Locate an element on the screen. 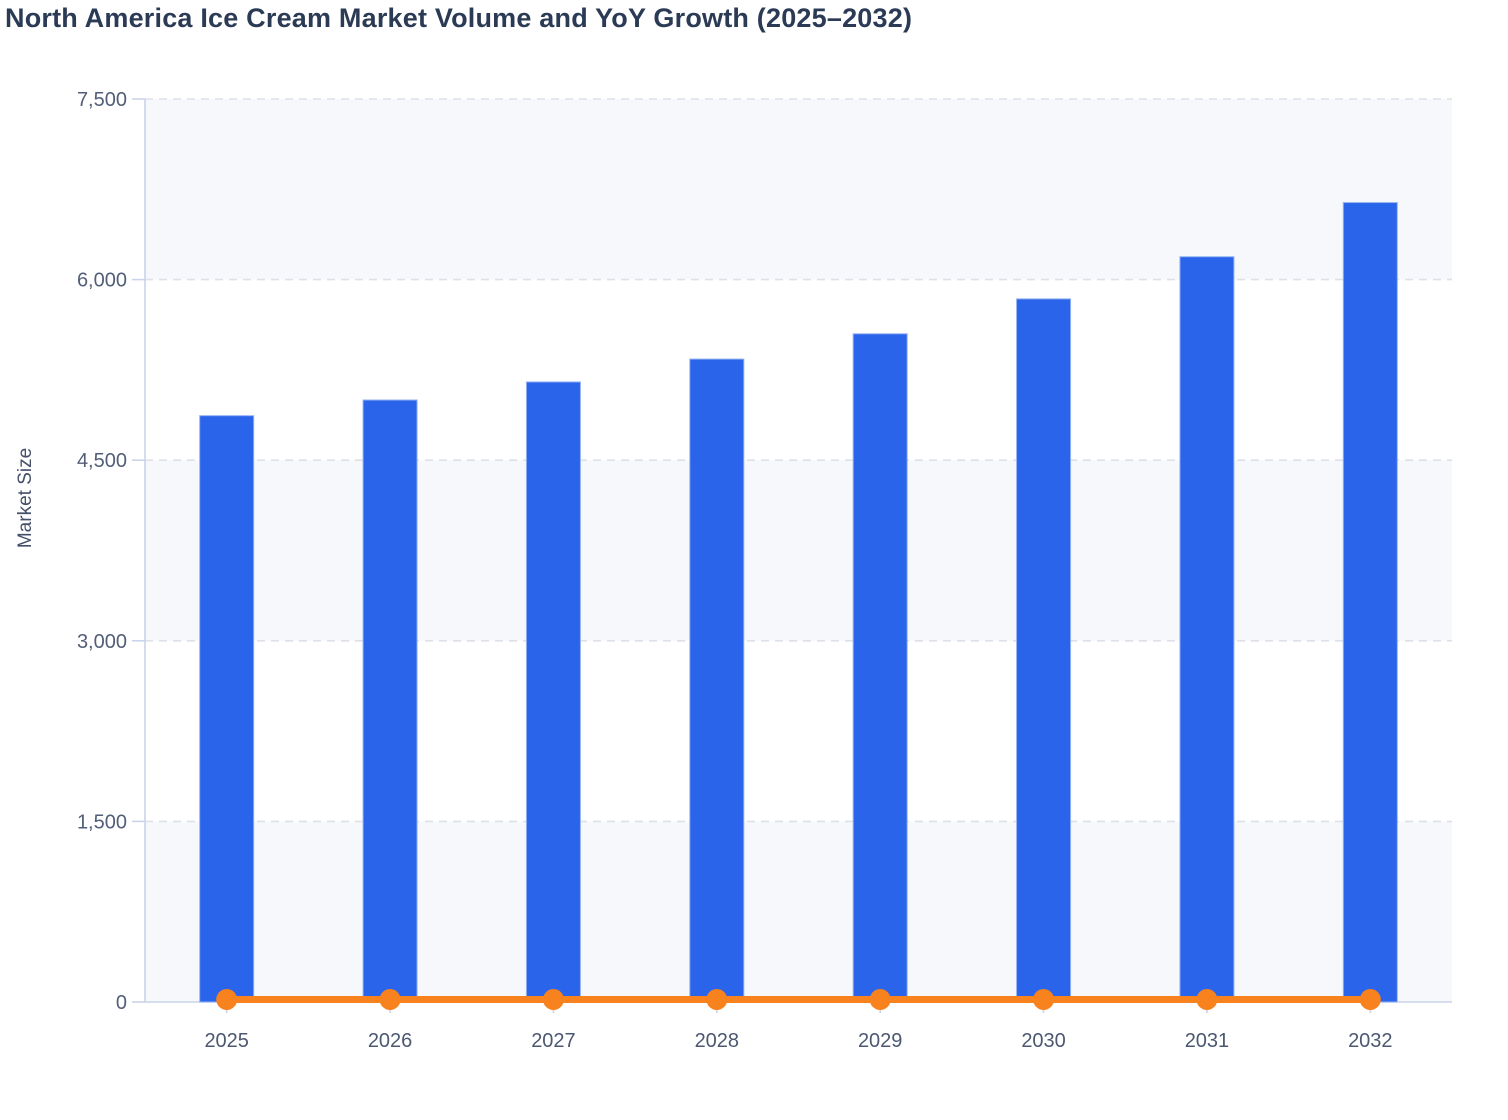  y-tick-label: 4,500 is located at coordinates (102, 461).